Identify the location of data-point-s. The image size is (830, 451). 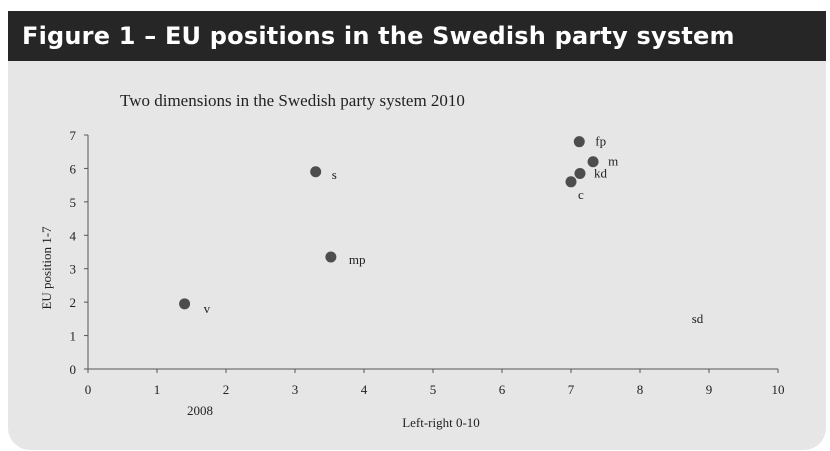
(316, 172).